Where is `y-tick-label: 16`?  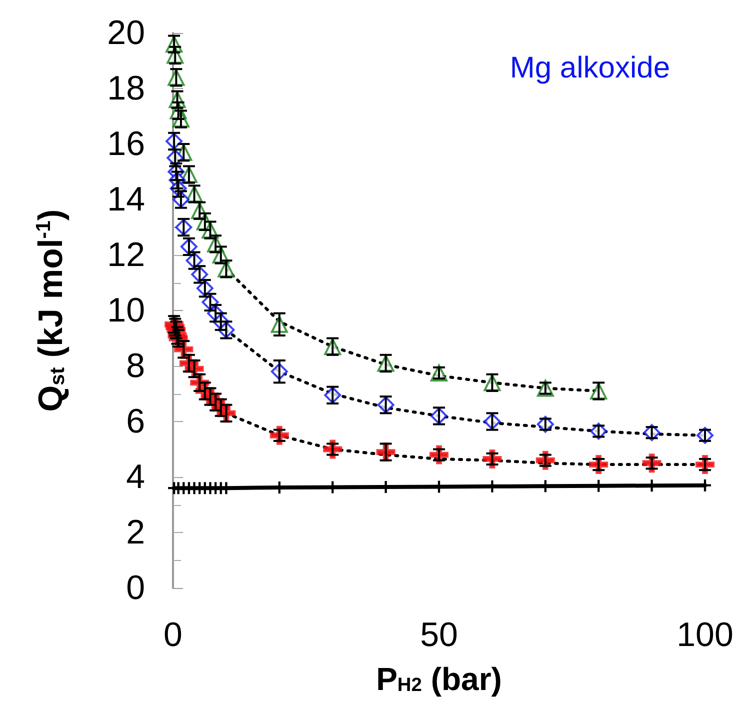 y-tick-label: 16 is located at coordinates (126, 144).